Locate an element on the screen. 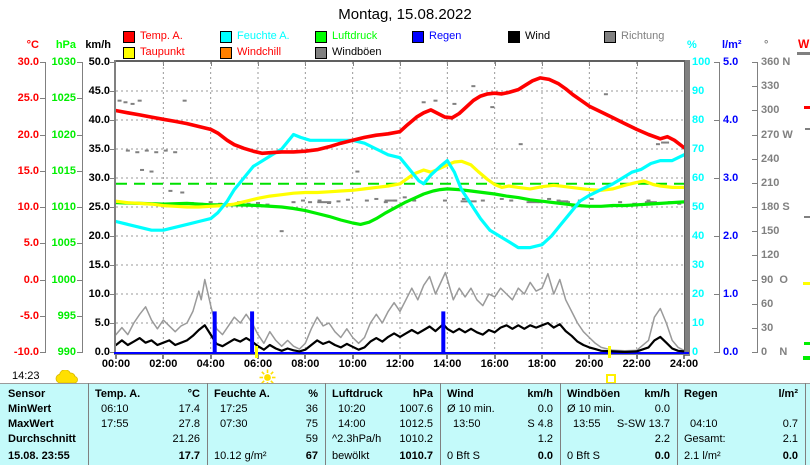 The width and height of the screenshot is (810, 465). legend-label: Regen is located at coordinates (445, 36).